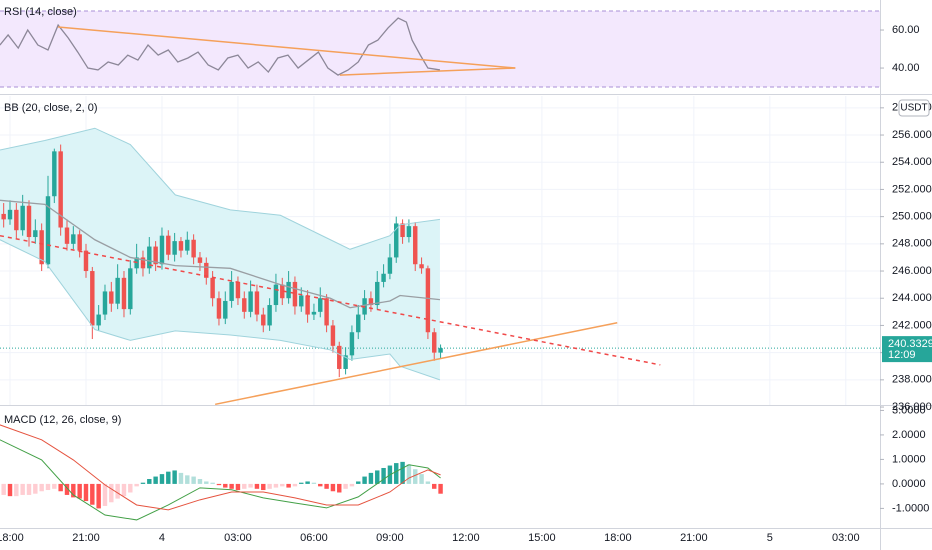  What do you see at coordinates (220, 46) in the screenshot?
I see `rsi-line` at bounding box center [220, 46].